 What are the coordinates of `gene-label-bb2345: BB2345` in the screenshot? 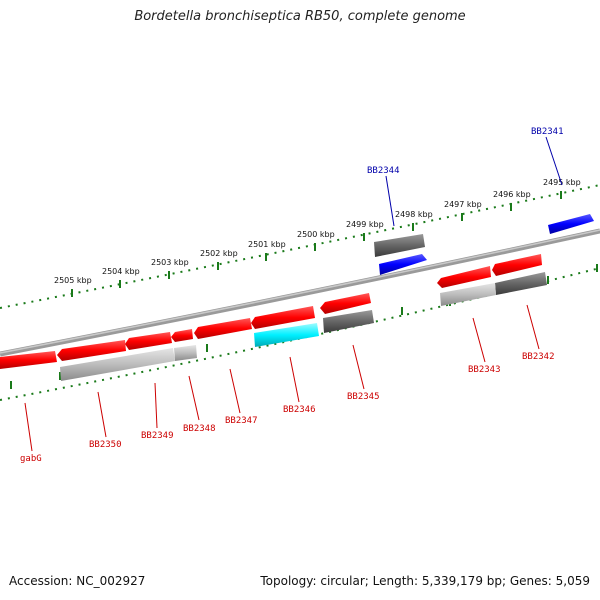 It's located at (363, 397).